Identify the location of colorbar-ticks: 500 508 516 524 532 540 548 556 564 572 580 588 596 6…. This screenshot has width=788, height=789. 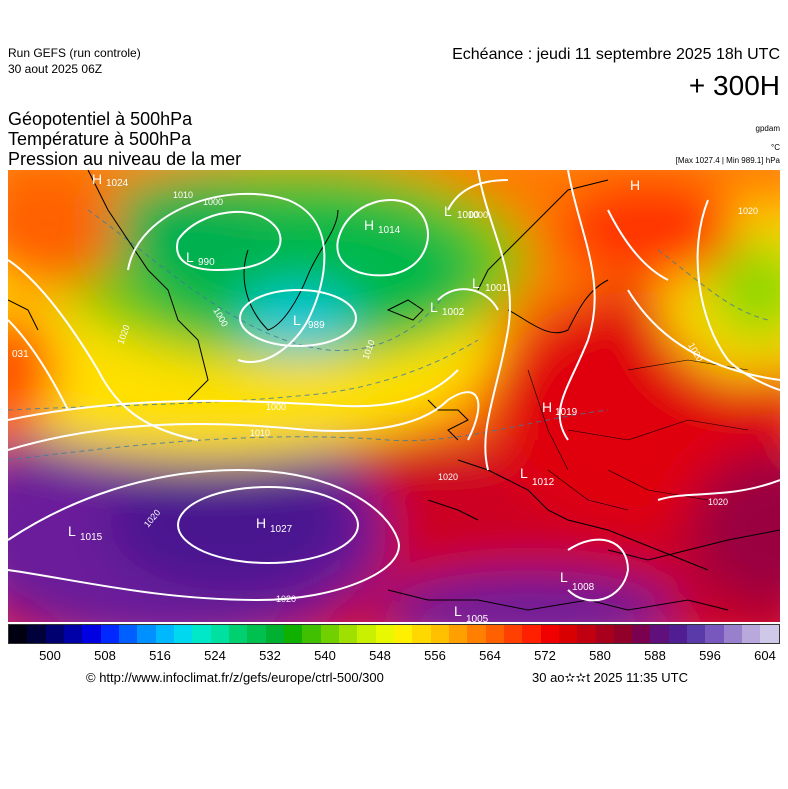
(394, 657).